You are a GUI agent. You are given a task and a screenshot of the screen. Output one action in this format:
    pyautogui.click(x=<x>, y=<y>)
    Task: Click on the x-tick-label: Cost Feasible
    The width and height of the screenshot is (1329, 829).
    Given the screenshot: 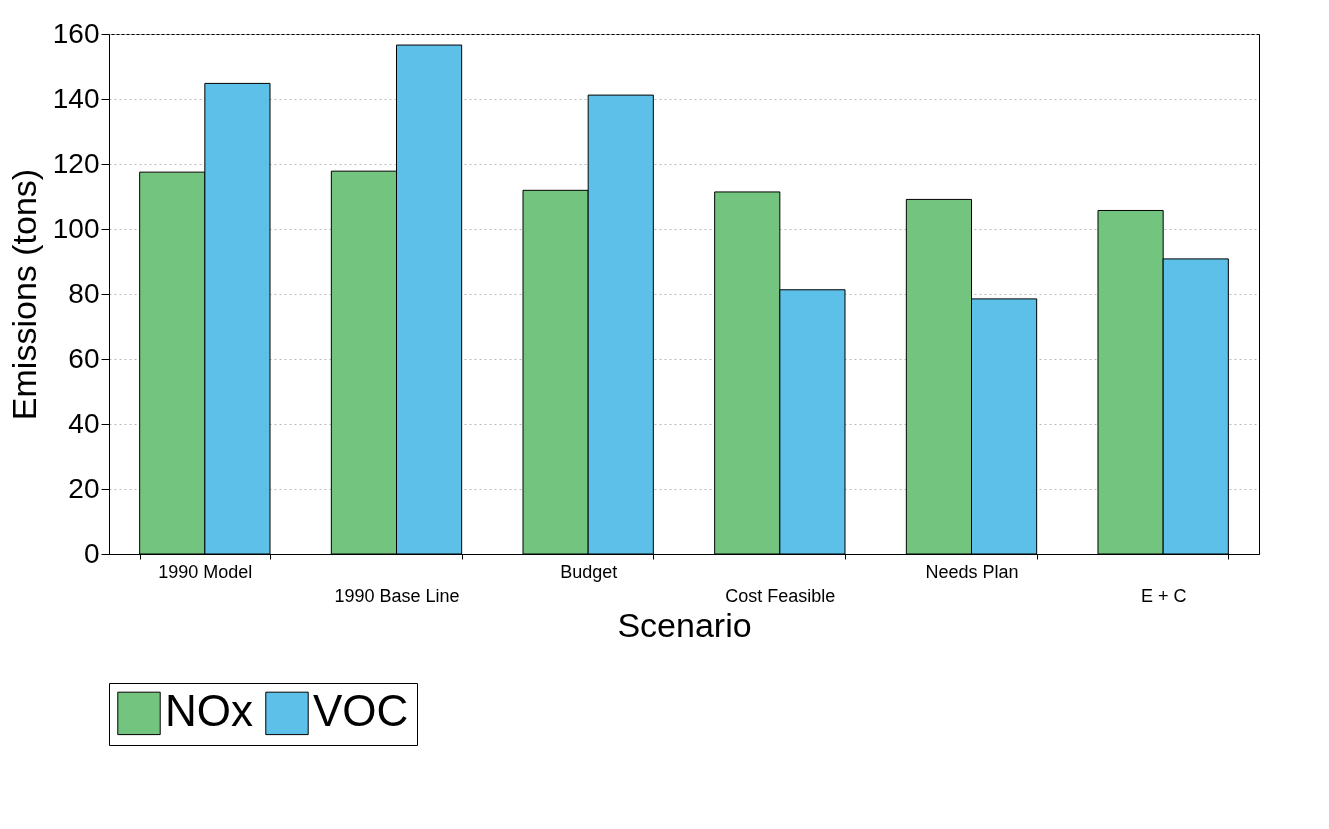 What is the action you would take?
    pyautogui.click(x=780, y=595)
    